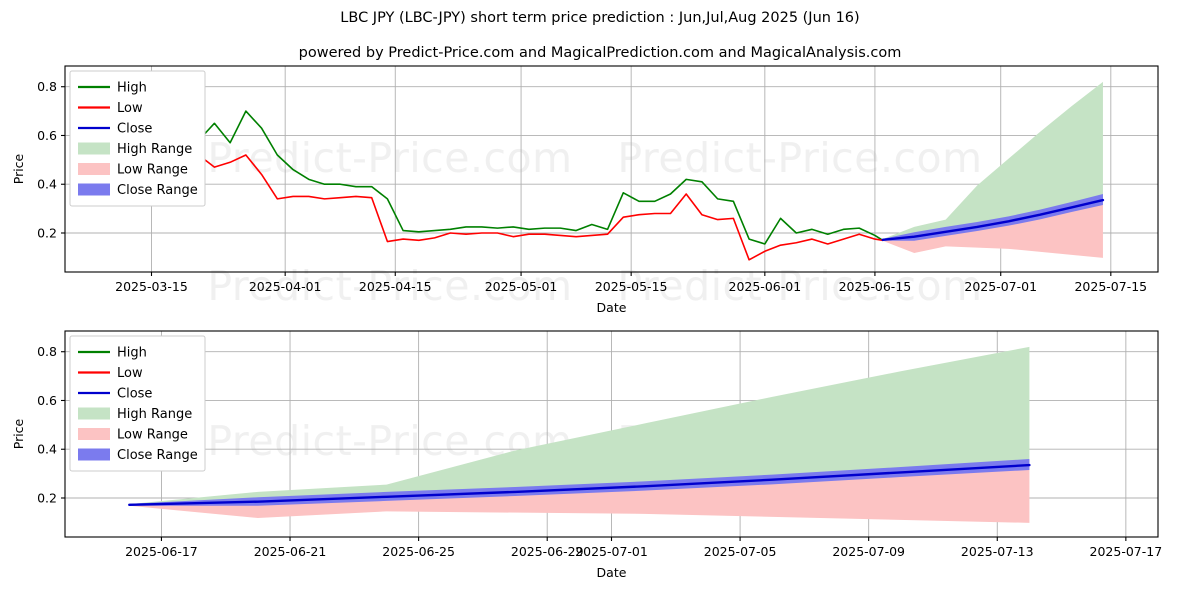 The image size is (1200, 600). What do you see at coordinates (631, 286) in the screenshot?
I see `x-tick-label: 2025-05-15` at bounding box center [631, 286].